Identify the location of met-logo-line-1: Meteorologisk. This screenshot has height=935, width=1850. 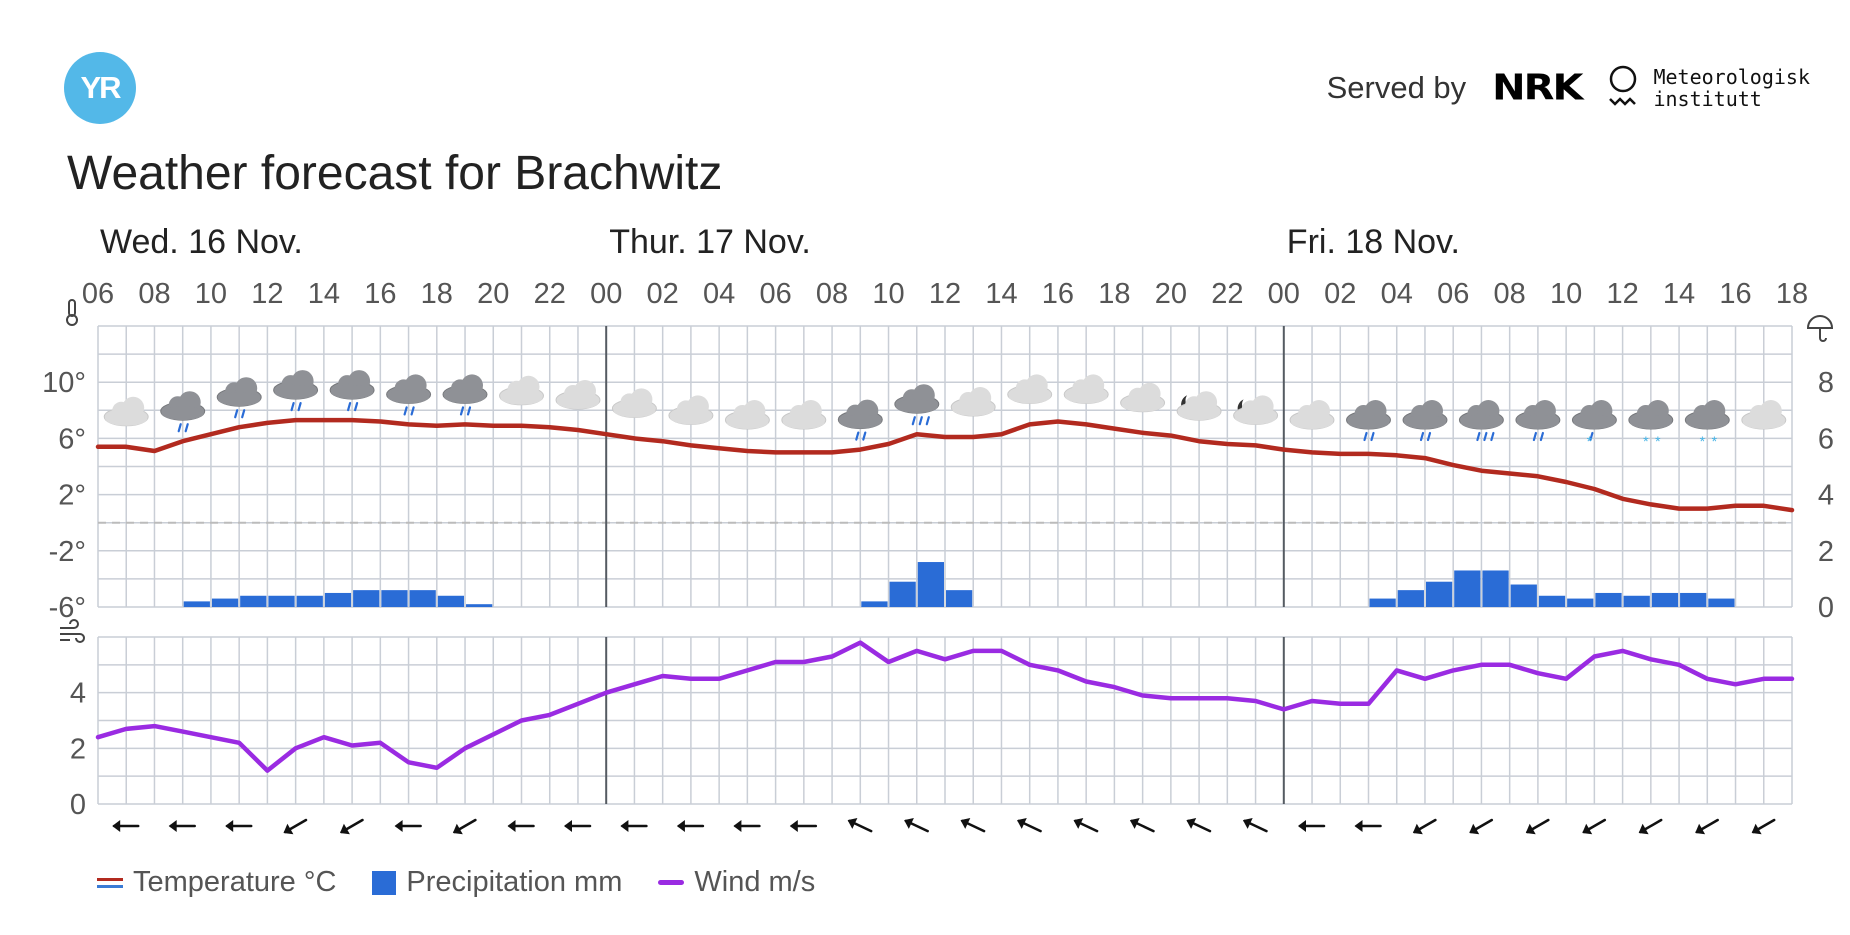
(1731, 77).